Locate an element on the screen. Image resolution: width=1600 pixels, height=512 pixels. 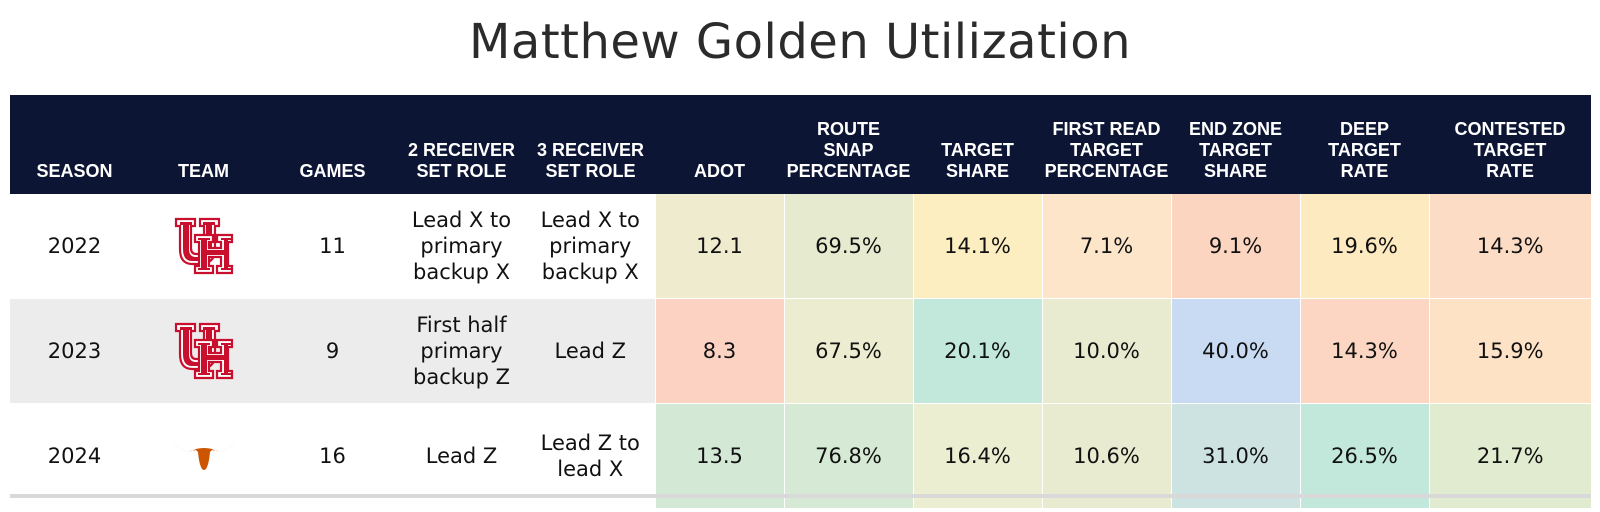
header-label: TEAM is located at coordinates (203, 171).